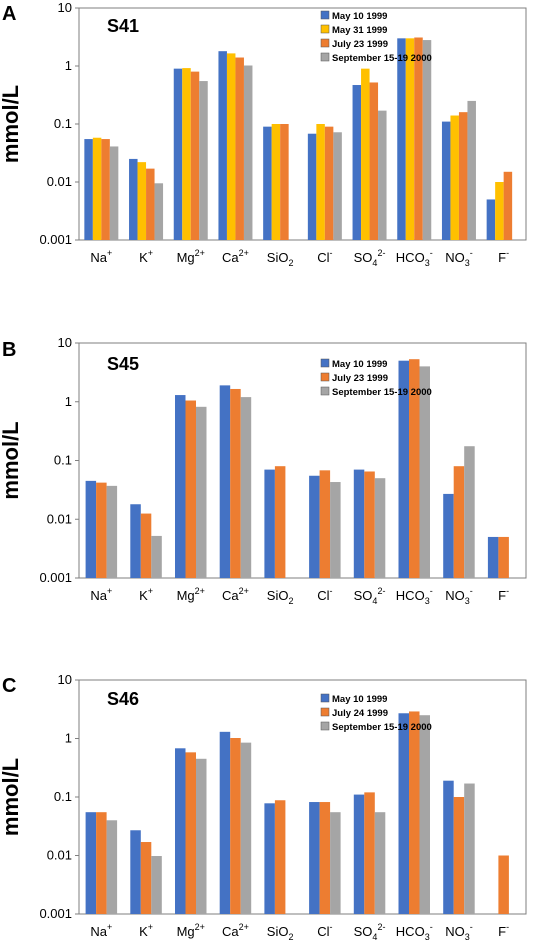 This screenshot has height=947, width=533. Describe the element at coordinates (55, 239) in the screenshot. I see `y-tick-label: 0.001` at that location.